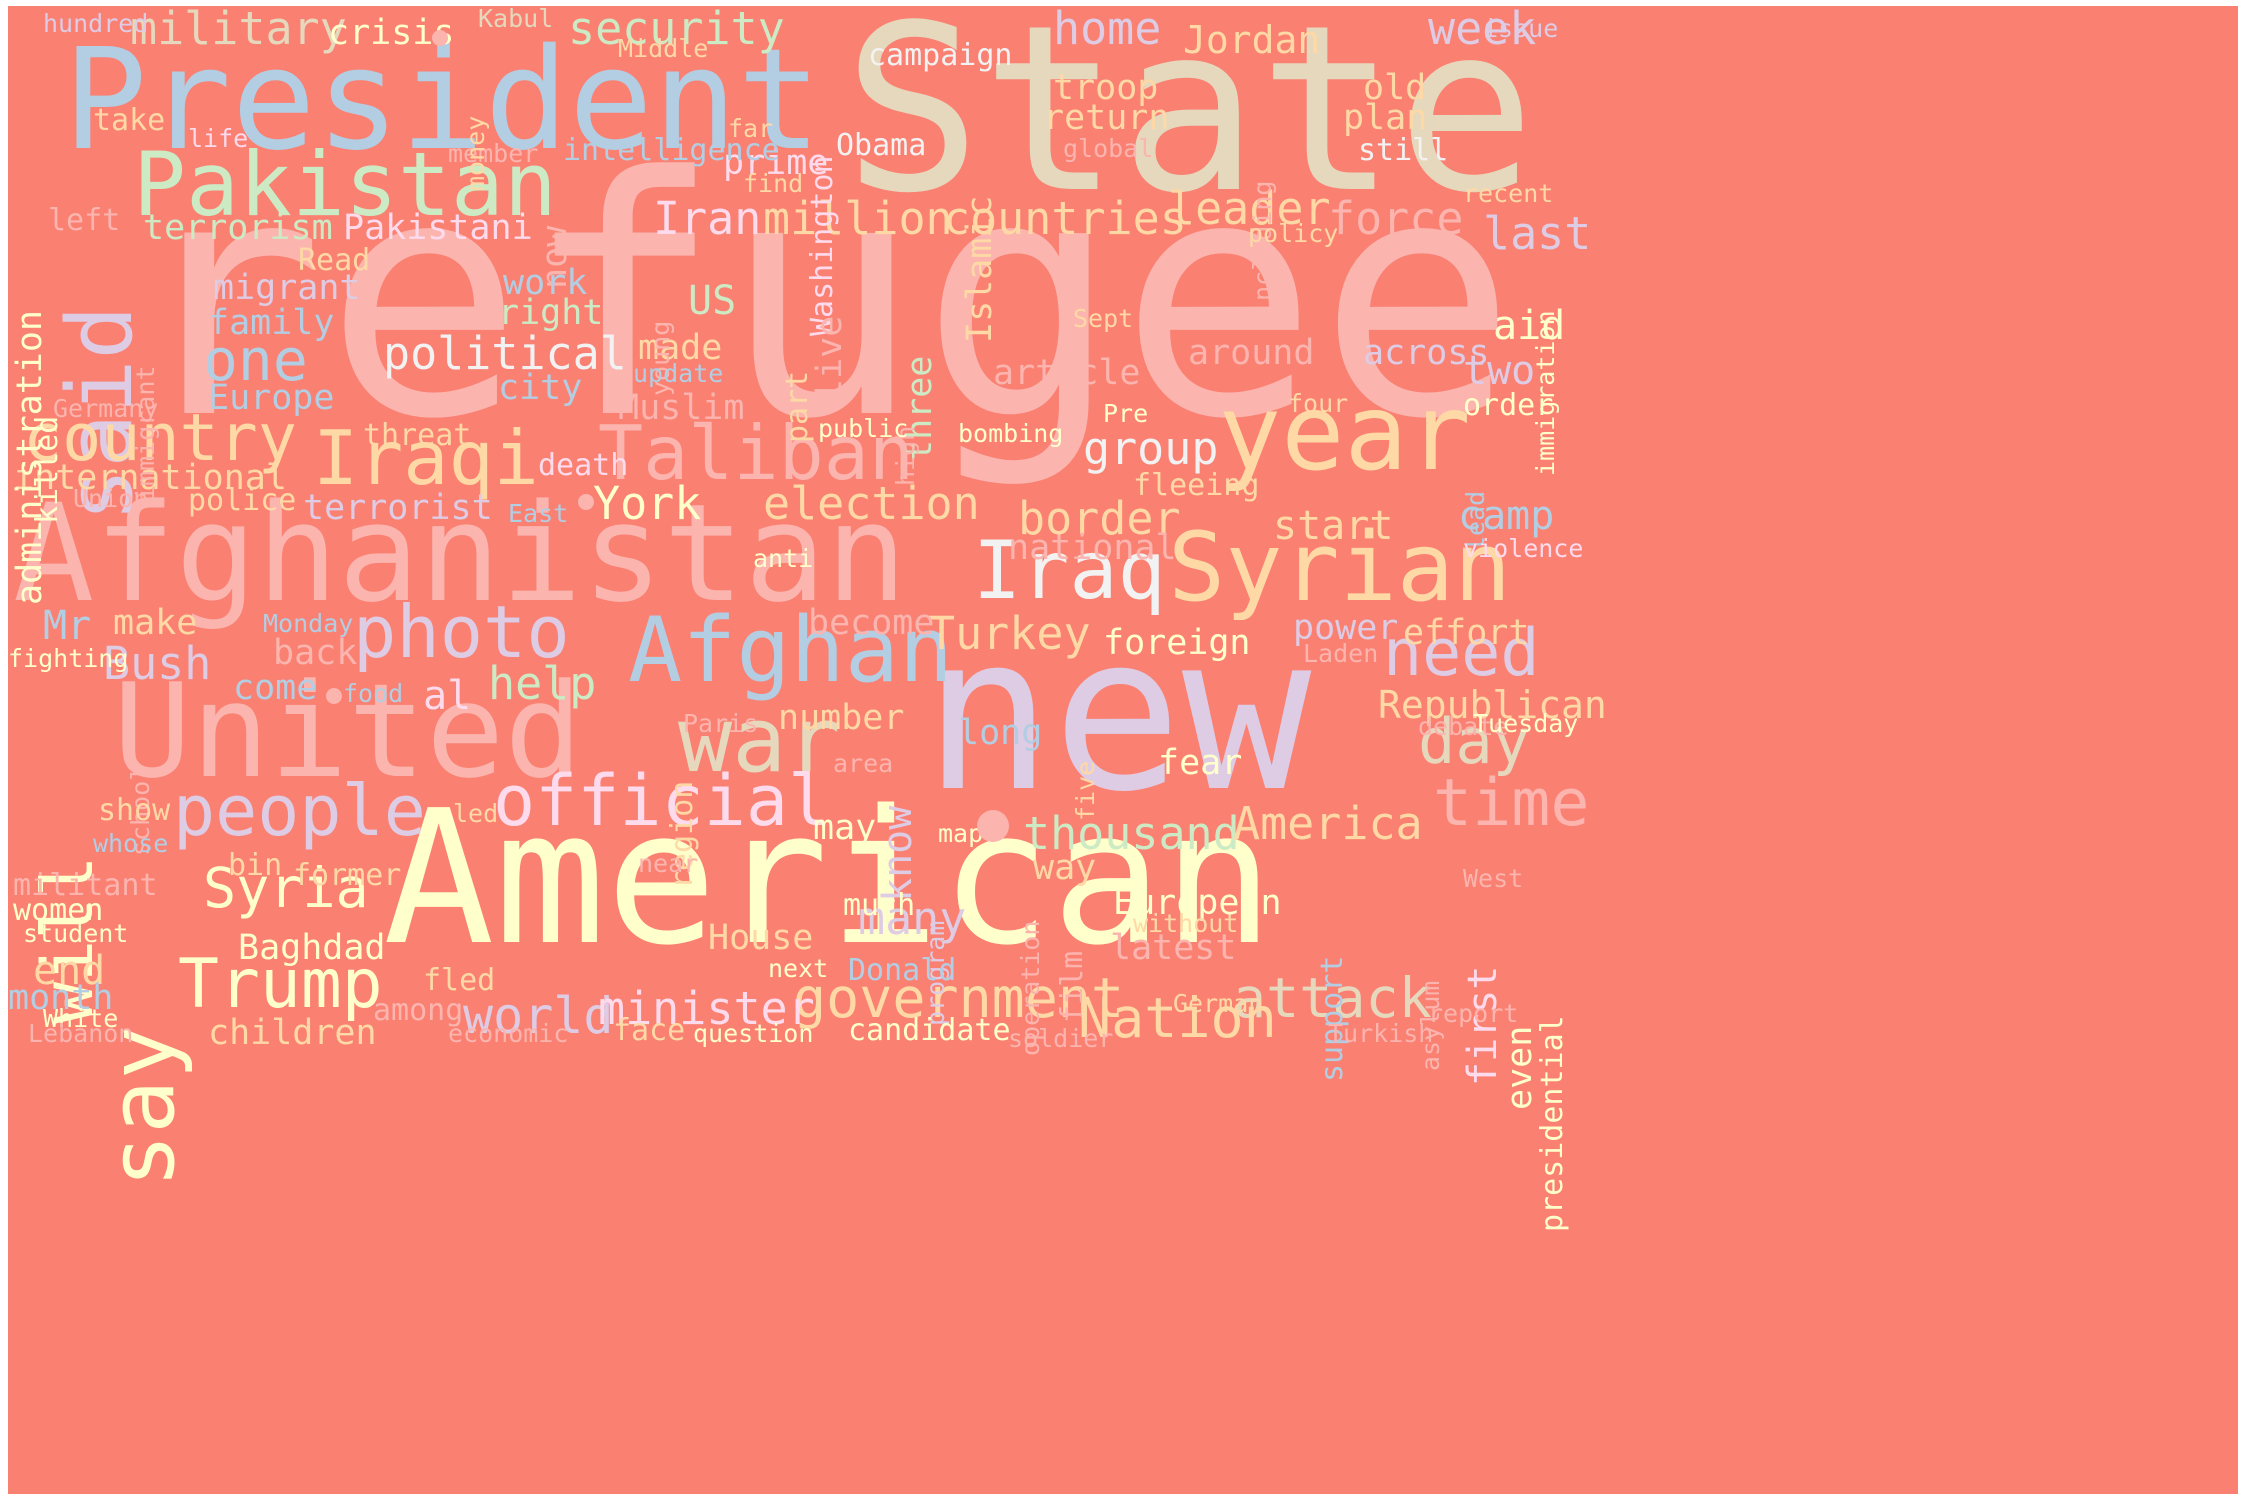 The width and height of the screenshot is (2246, 1502). I want to click on word-policy: policy, so click(1293, 233).